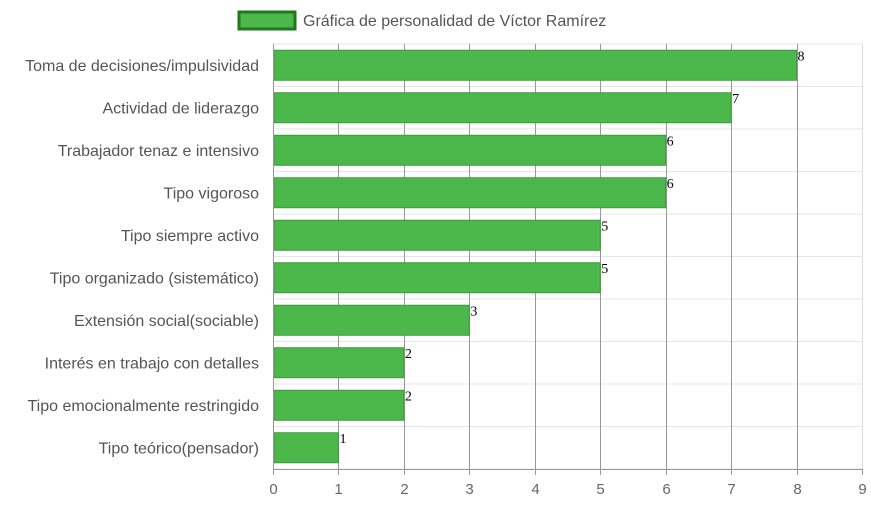 The width and height of the screenshot is (871, 512). What do you see at coordinates (801, 56) in the screenshot?
I see `data-label: 8` at bounding box center [801, 56].